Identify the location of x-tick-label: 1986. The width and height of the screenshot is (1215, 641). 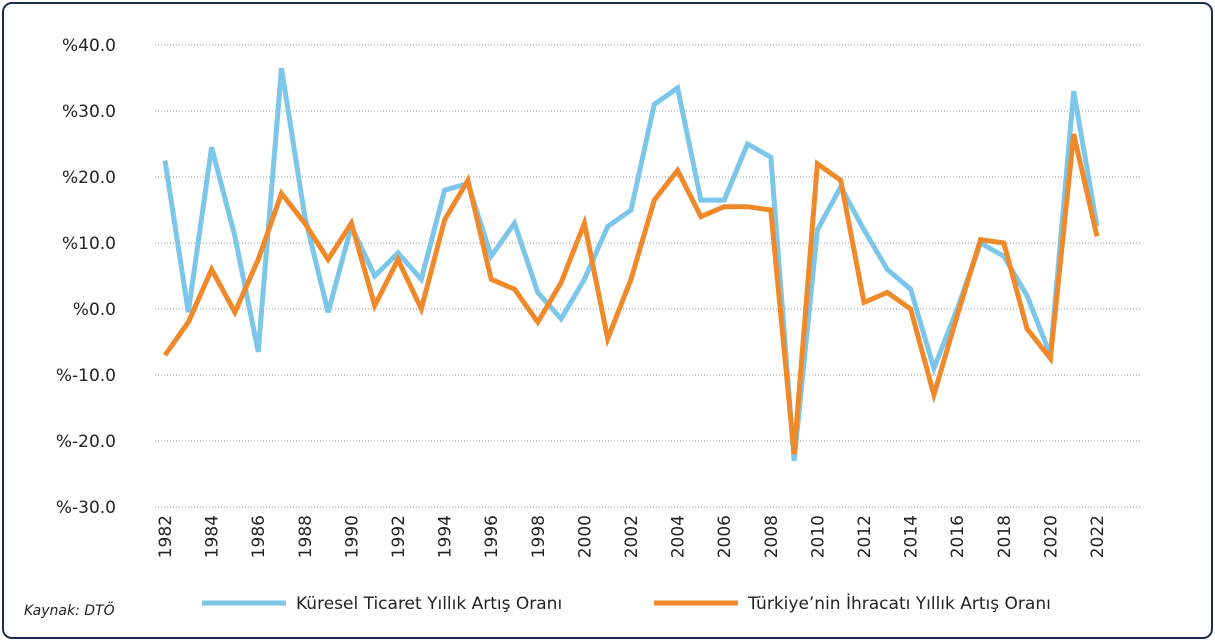
(259, 536).